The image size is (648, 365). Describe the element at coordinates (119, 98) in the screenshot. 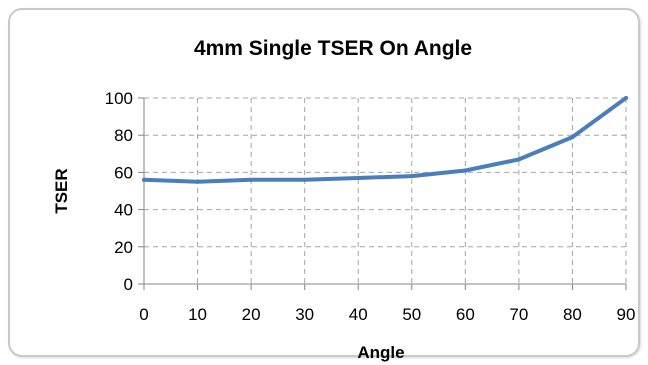

I see `y-tick-label: 100` at that location.